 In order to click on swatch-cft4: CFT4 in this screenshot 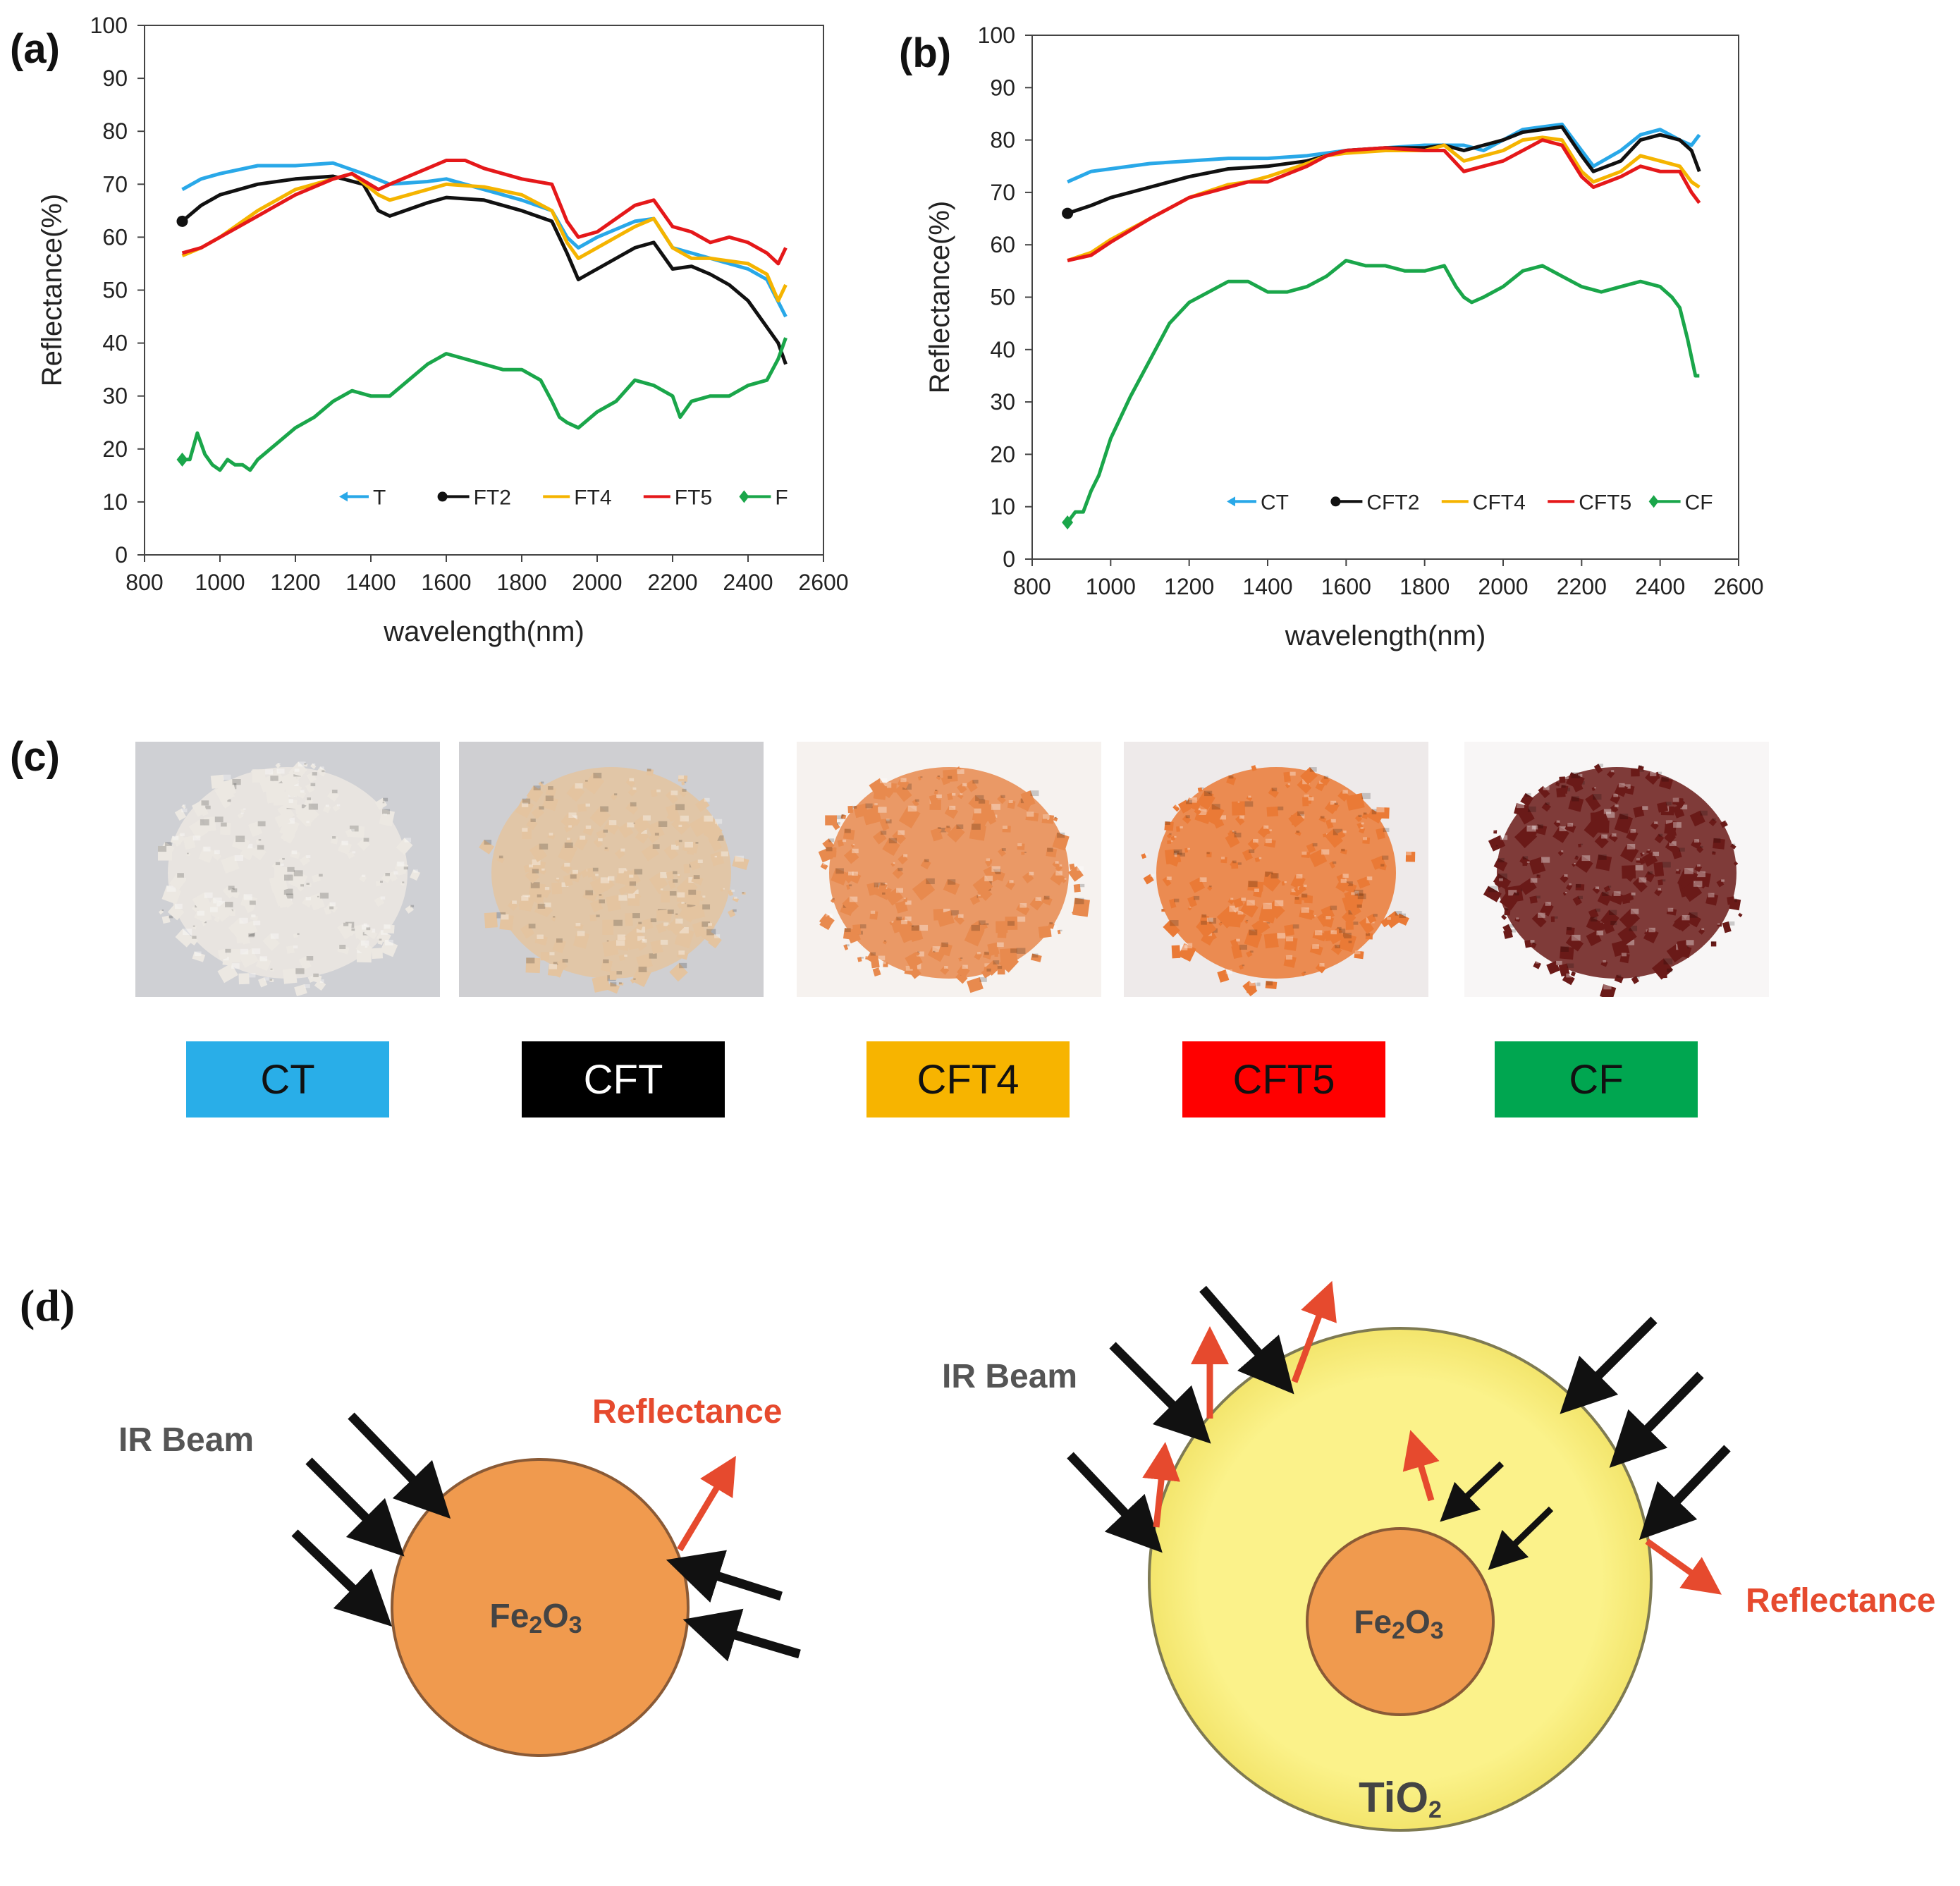, I will do `click(968, 1079)`.